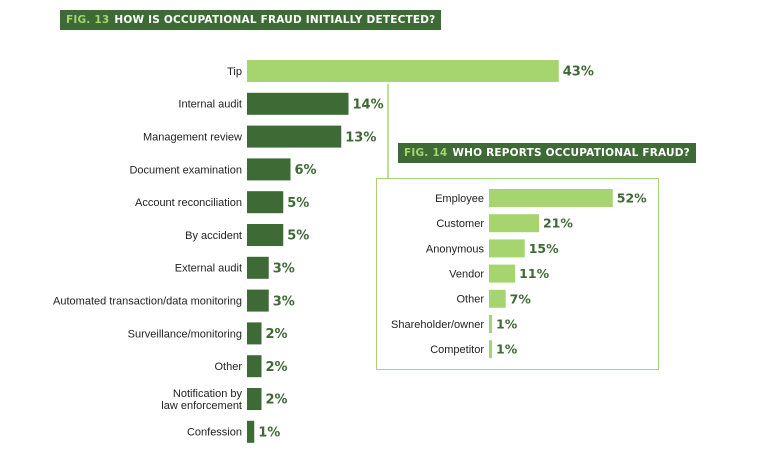 Image resolution: width=768 pixels, height=464 pixels. What do you see at coordinates (147, 301) in the screenshot?
I see `main-chart-category-label: Automated transaction/data monitoring` at bounding box center [147, 301].